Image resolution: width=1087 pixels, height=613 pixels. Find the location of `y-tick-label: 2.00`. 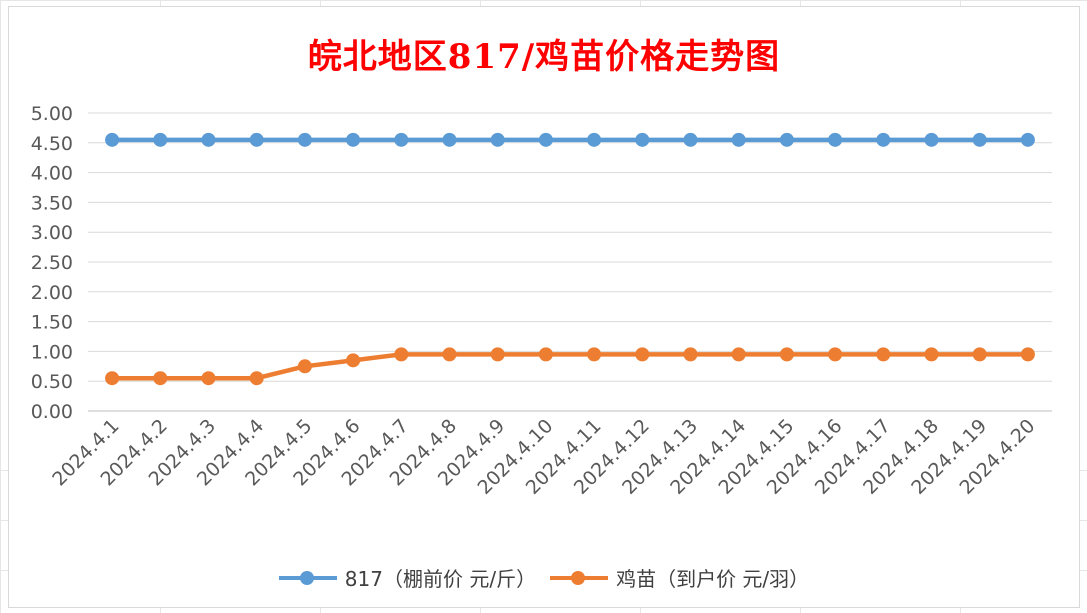

y-tick-label: 2.00 is located at coordinates (52, 293).